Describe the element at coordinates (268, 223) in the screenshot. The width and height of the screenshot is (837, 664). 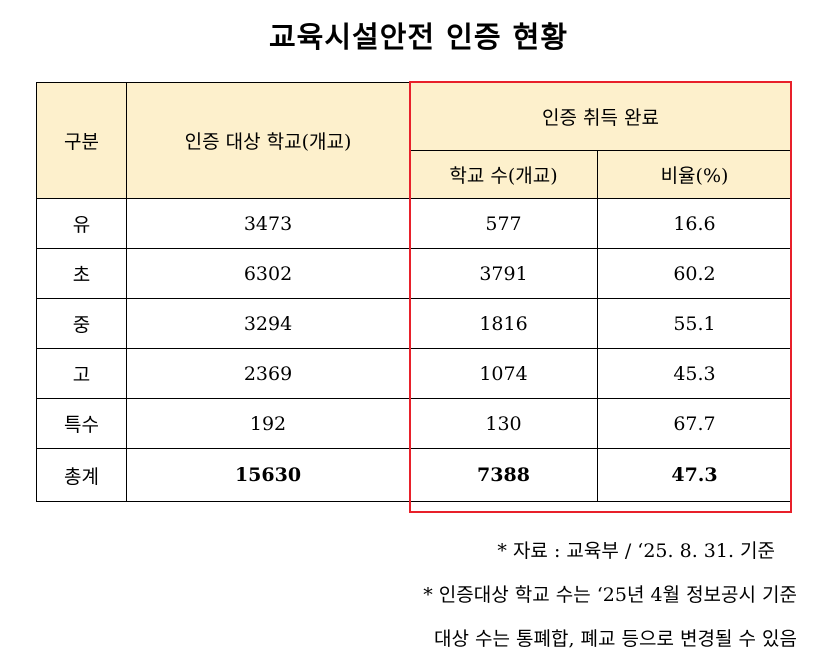
I see `row-target: 3473` at that location.